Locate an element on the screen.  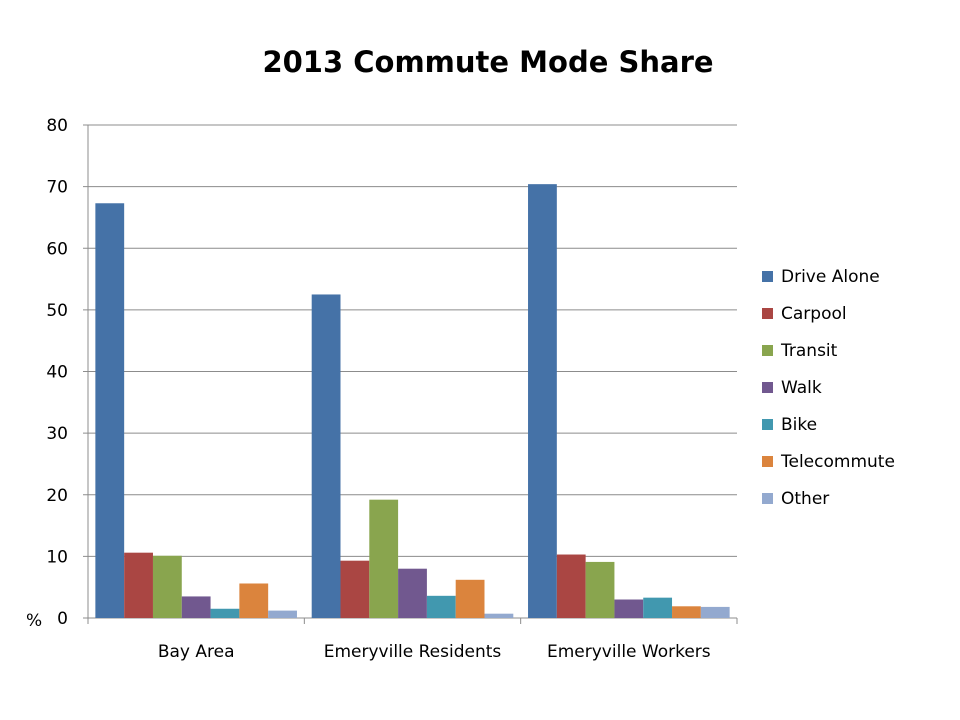
y-tick-label: 0 is located at coordinates (62, 619).